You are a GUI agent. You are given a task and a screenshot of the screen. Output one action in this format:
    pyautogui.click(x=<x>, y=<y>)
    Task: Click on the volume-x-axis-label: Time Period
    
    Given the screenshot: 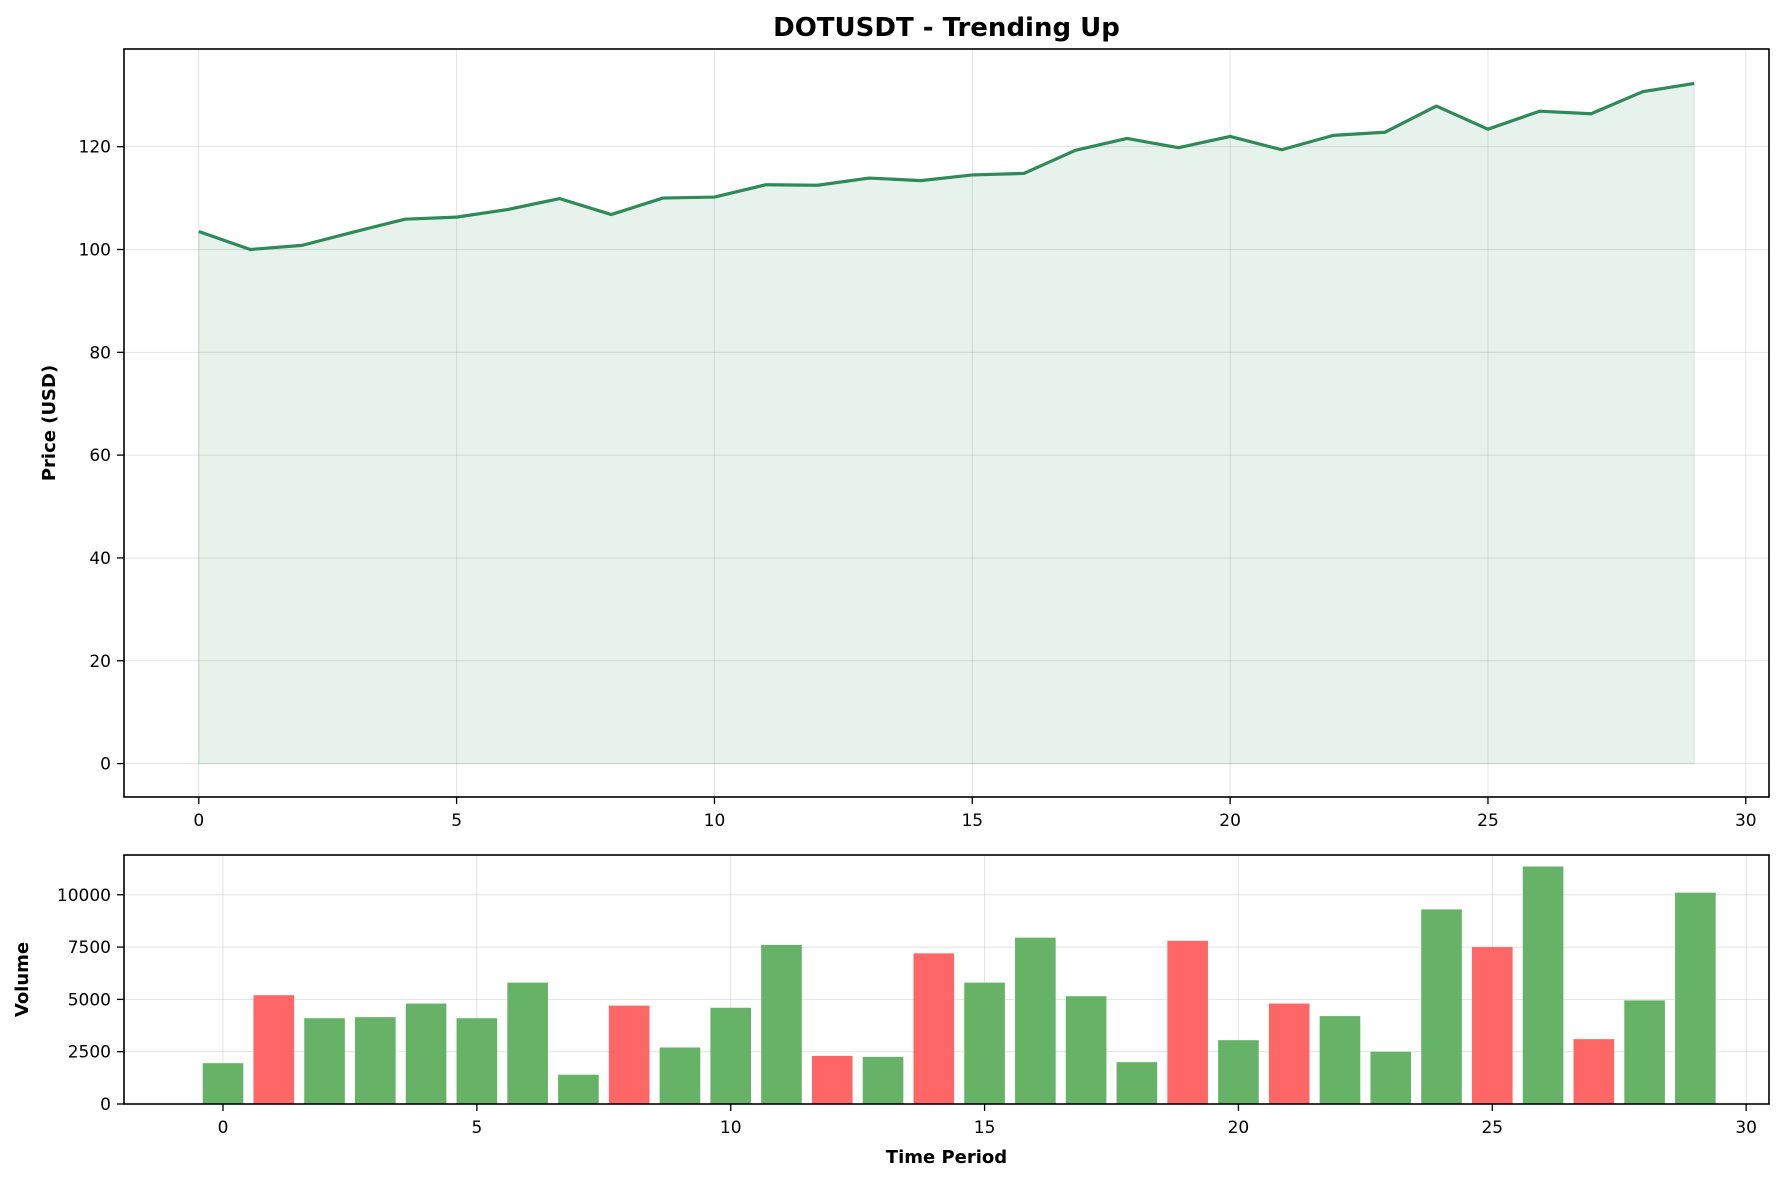 What is the action you would take?
    pyautogui.click(x=946, y=1157)
    